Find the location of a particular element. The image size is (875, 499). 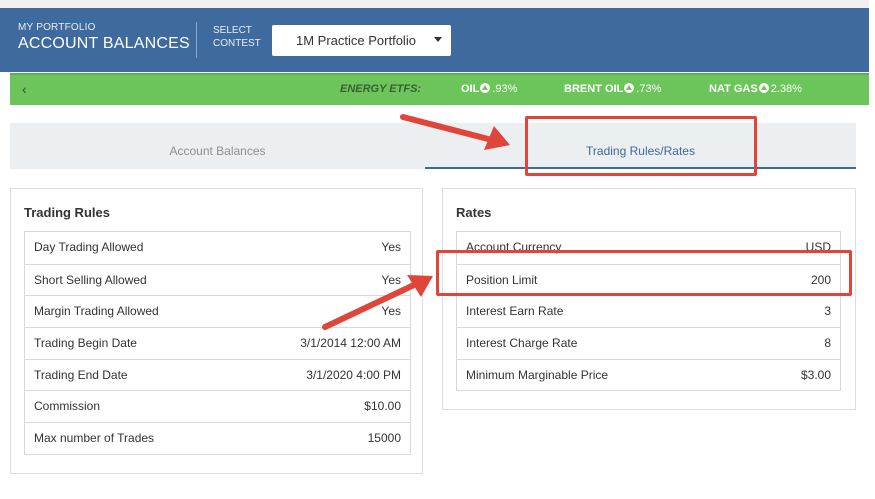

row-key: Commission is located at coordinates (67, 406).